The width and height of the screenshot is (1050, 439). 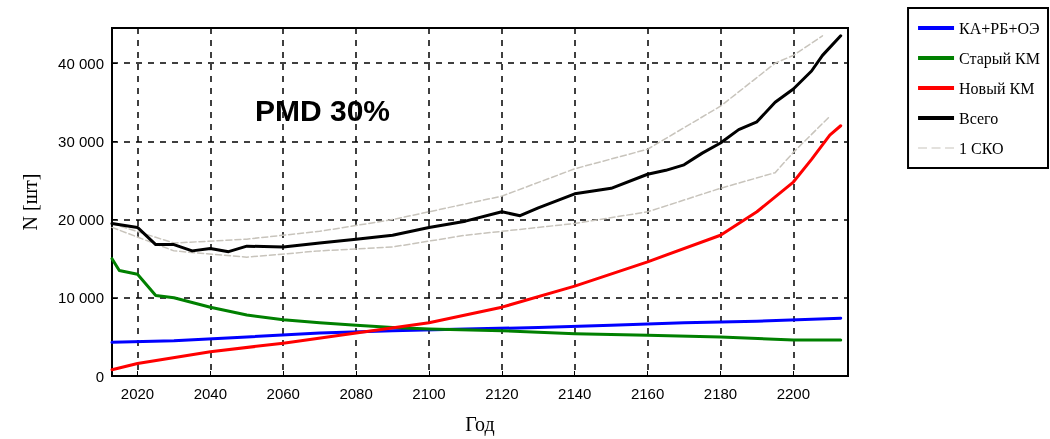 I want to click on x-tick-label: 2180, so click(x=720, y=393).